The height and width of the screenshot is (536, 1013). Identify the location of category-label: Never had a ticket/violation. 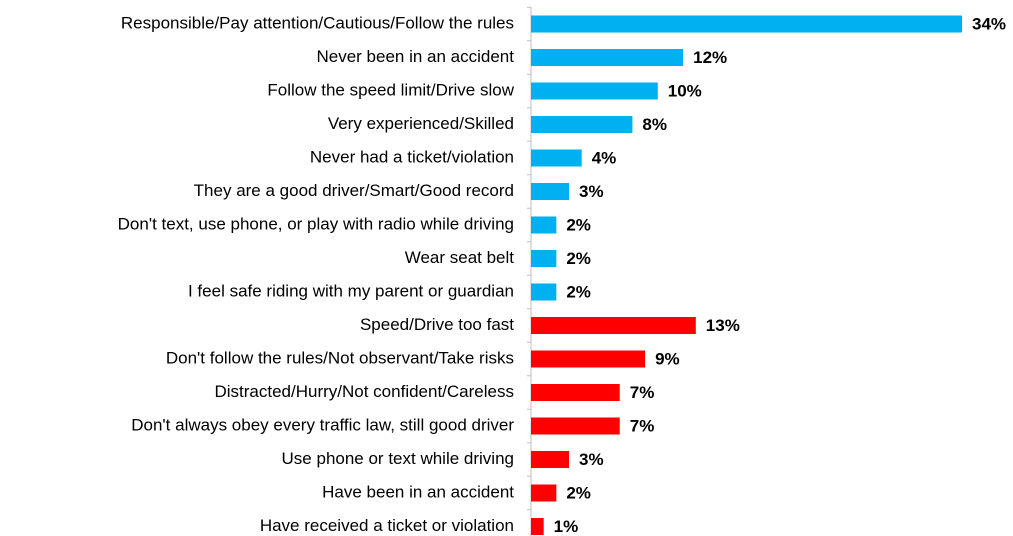
(412, 156).